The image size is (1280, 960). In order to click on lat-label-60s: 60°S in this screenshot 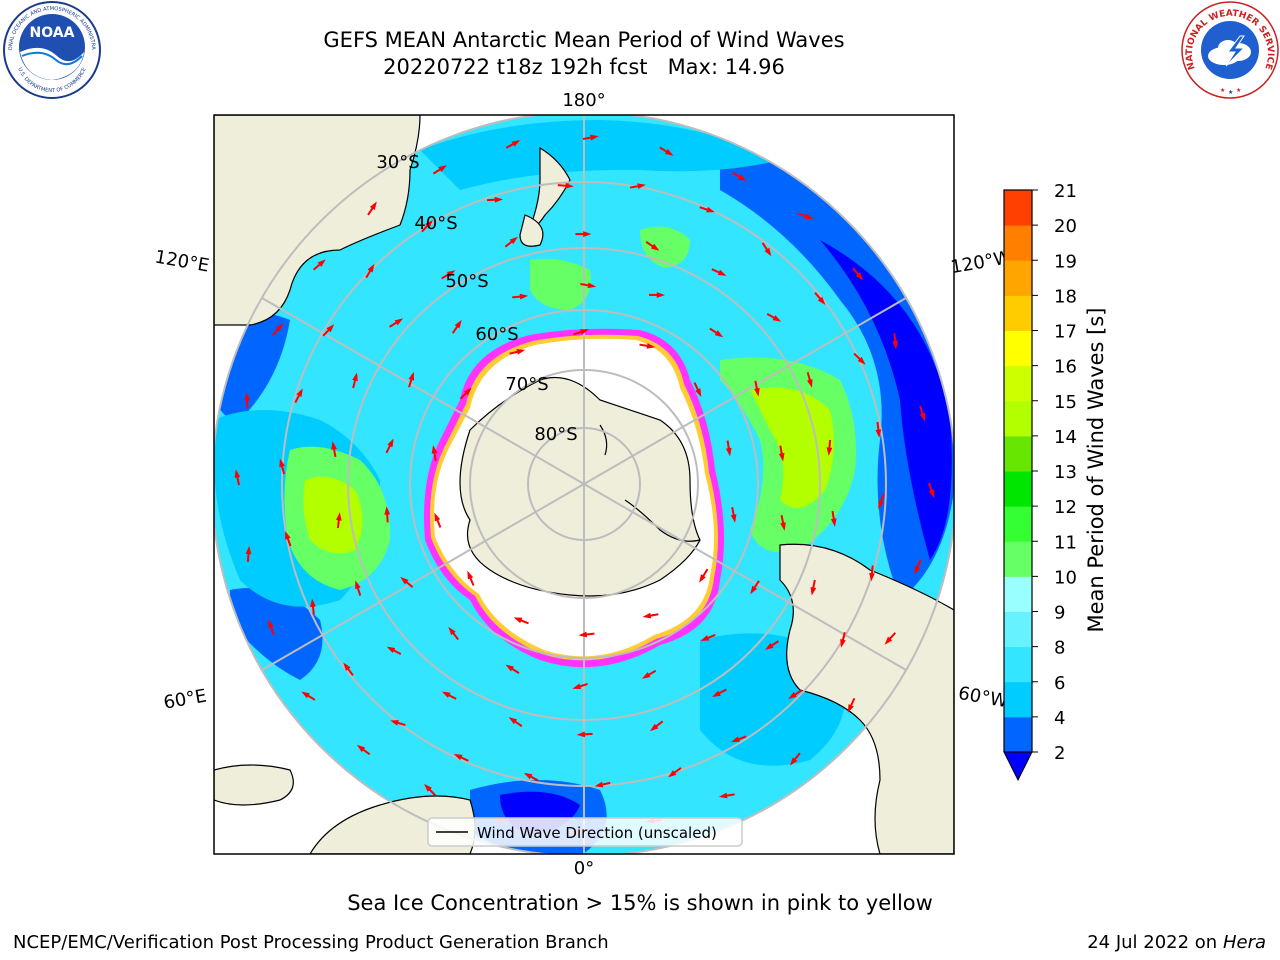, I will do `click(496, 334)`.